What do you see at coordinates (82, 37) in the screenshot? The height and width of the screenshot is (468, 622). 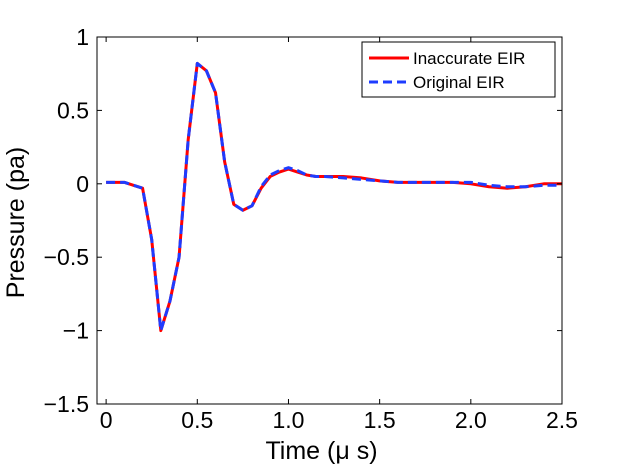 I see `y-tick-label: 1` at bounding box center [82, 37].